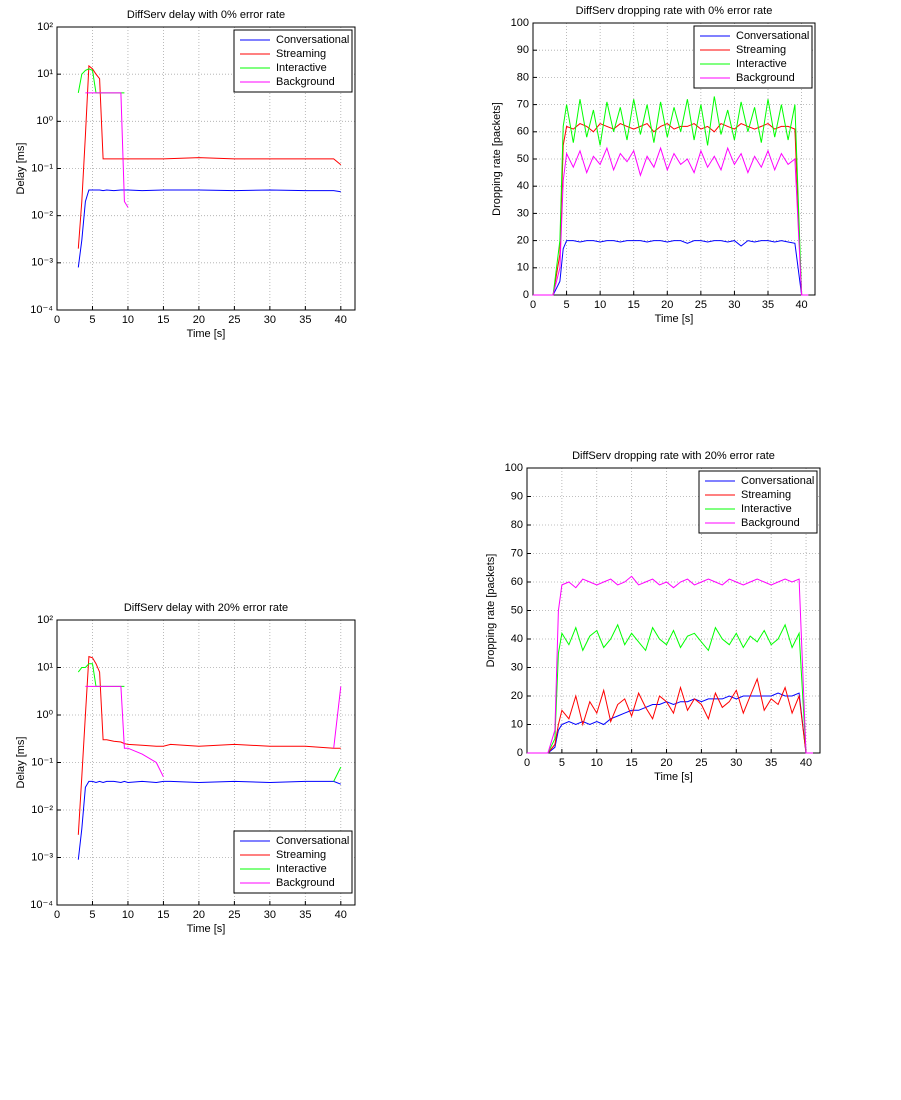  I want to click on chart-title: DiffServ delay with 20% error rate, so click(206, 608).